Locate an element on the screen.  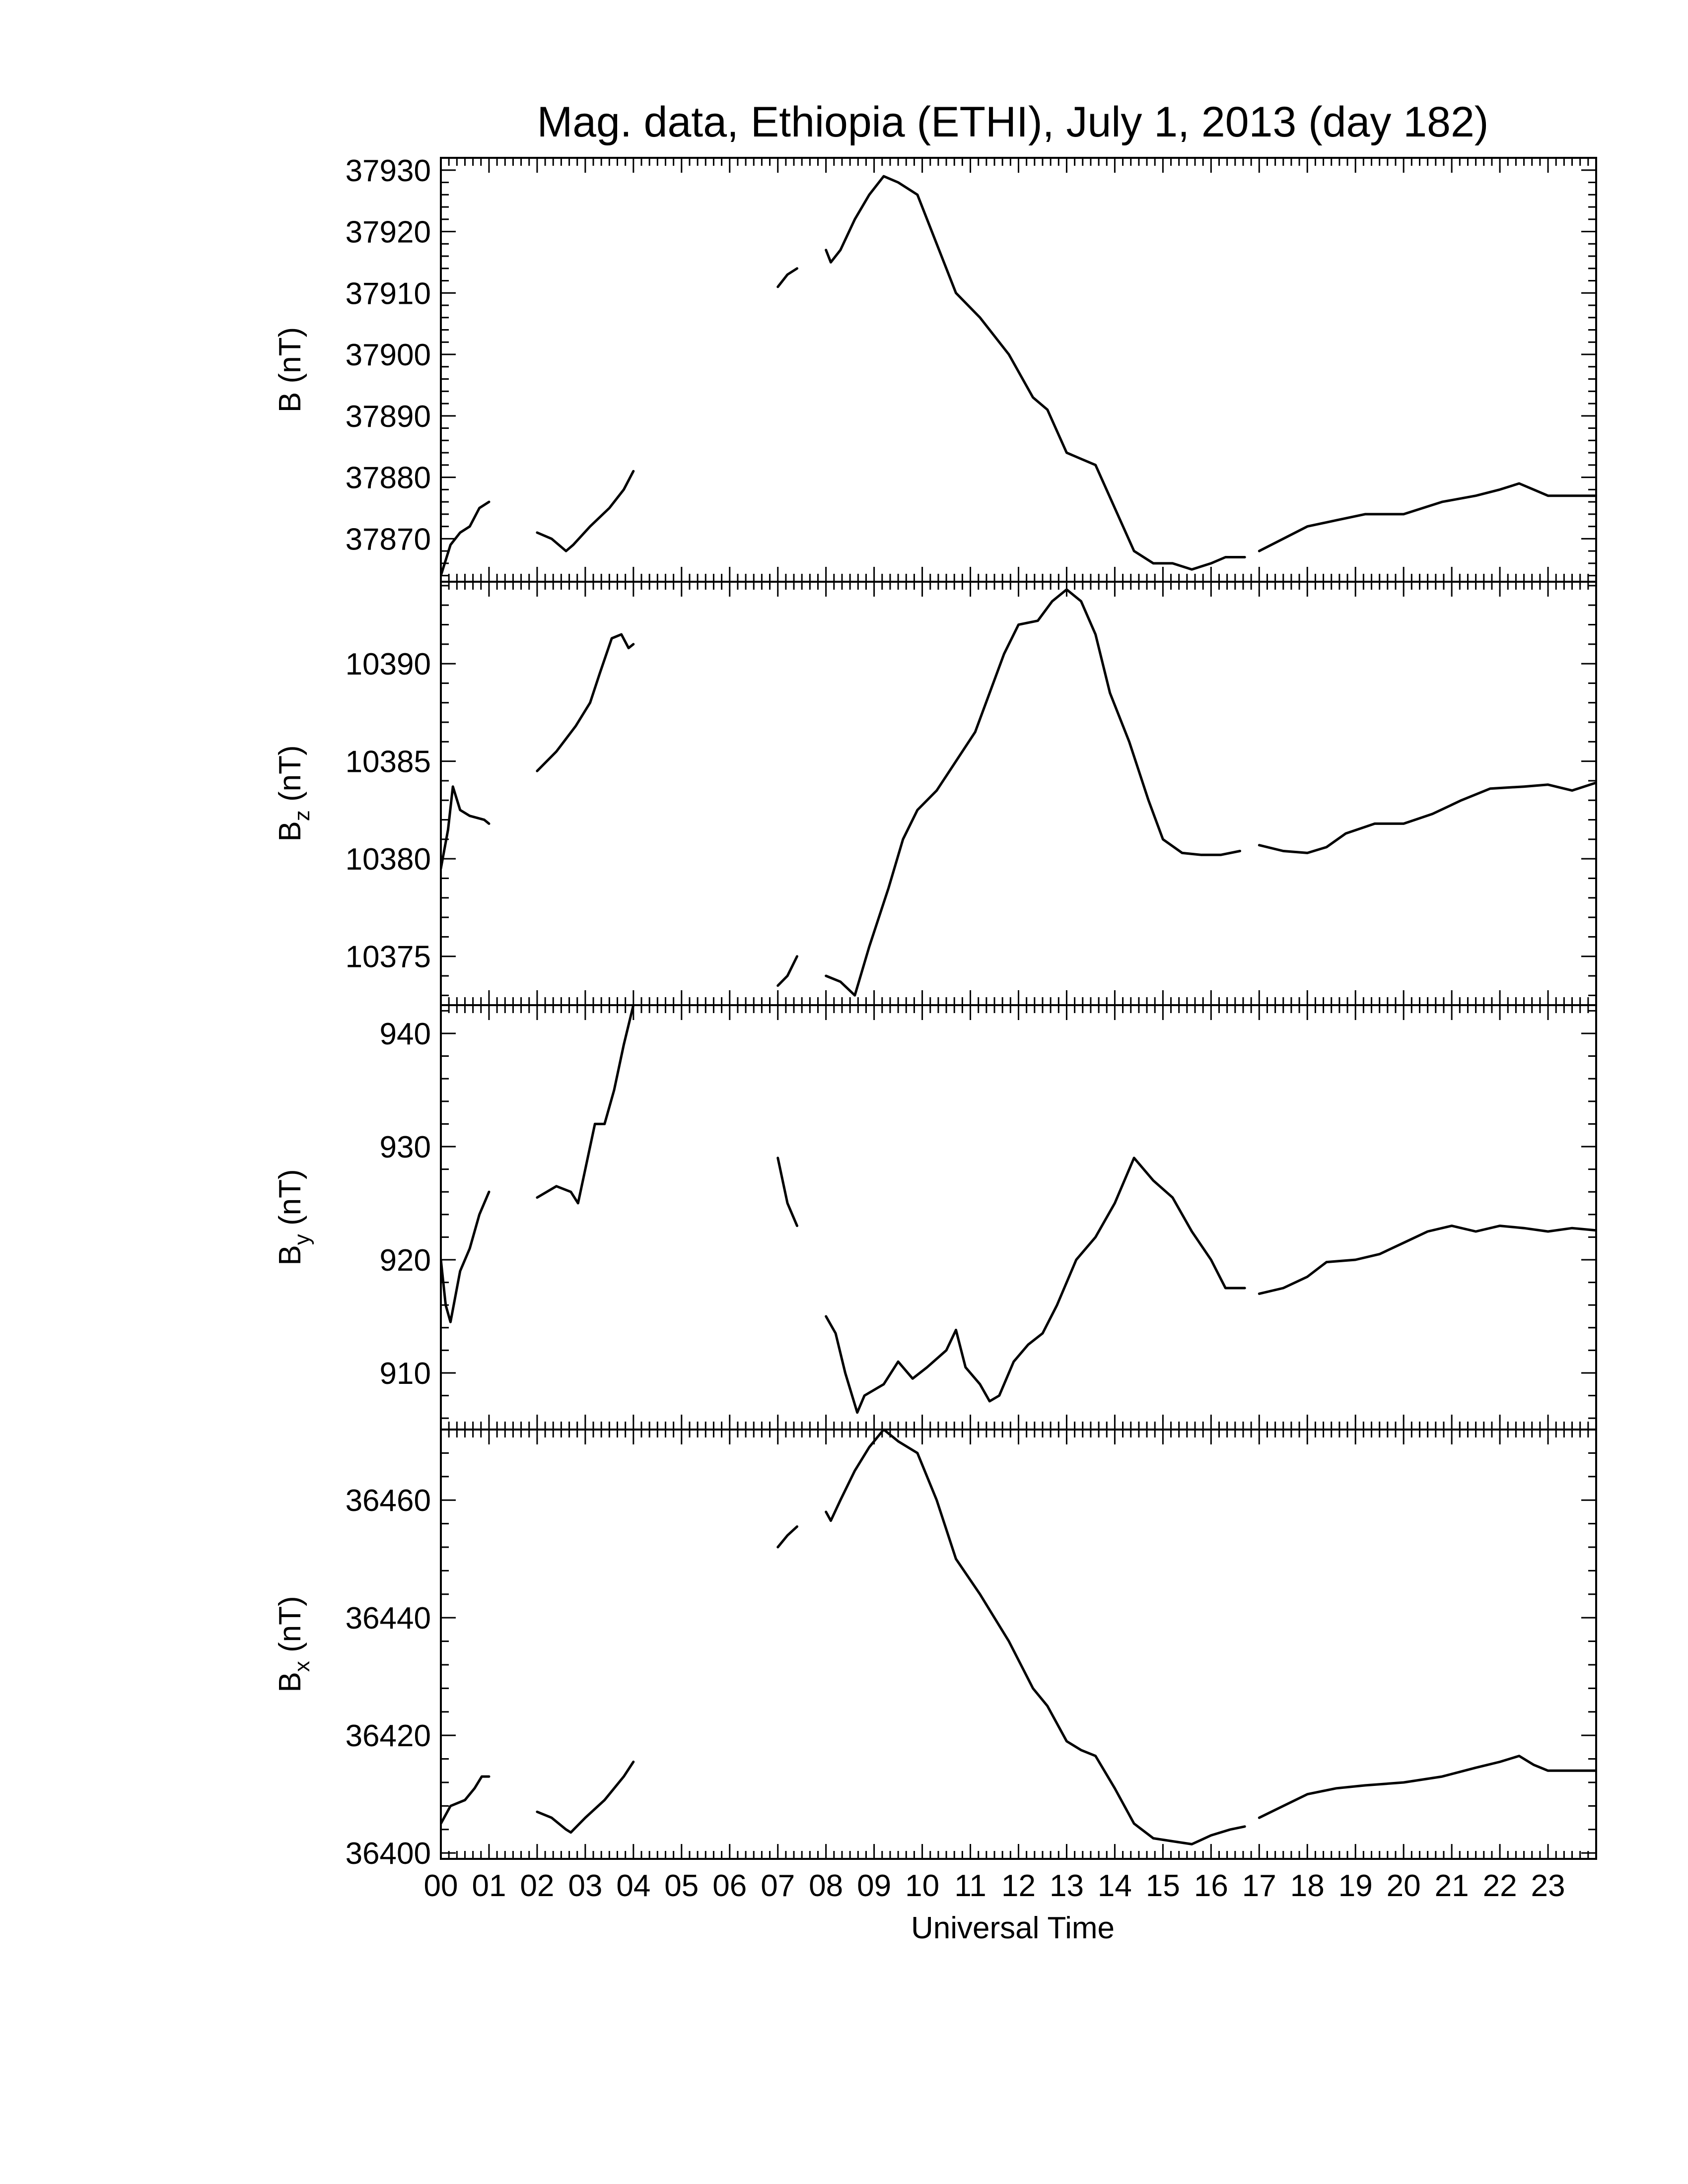
x-tick-label: 10 is located at coordinates (922, 1886).